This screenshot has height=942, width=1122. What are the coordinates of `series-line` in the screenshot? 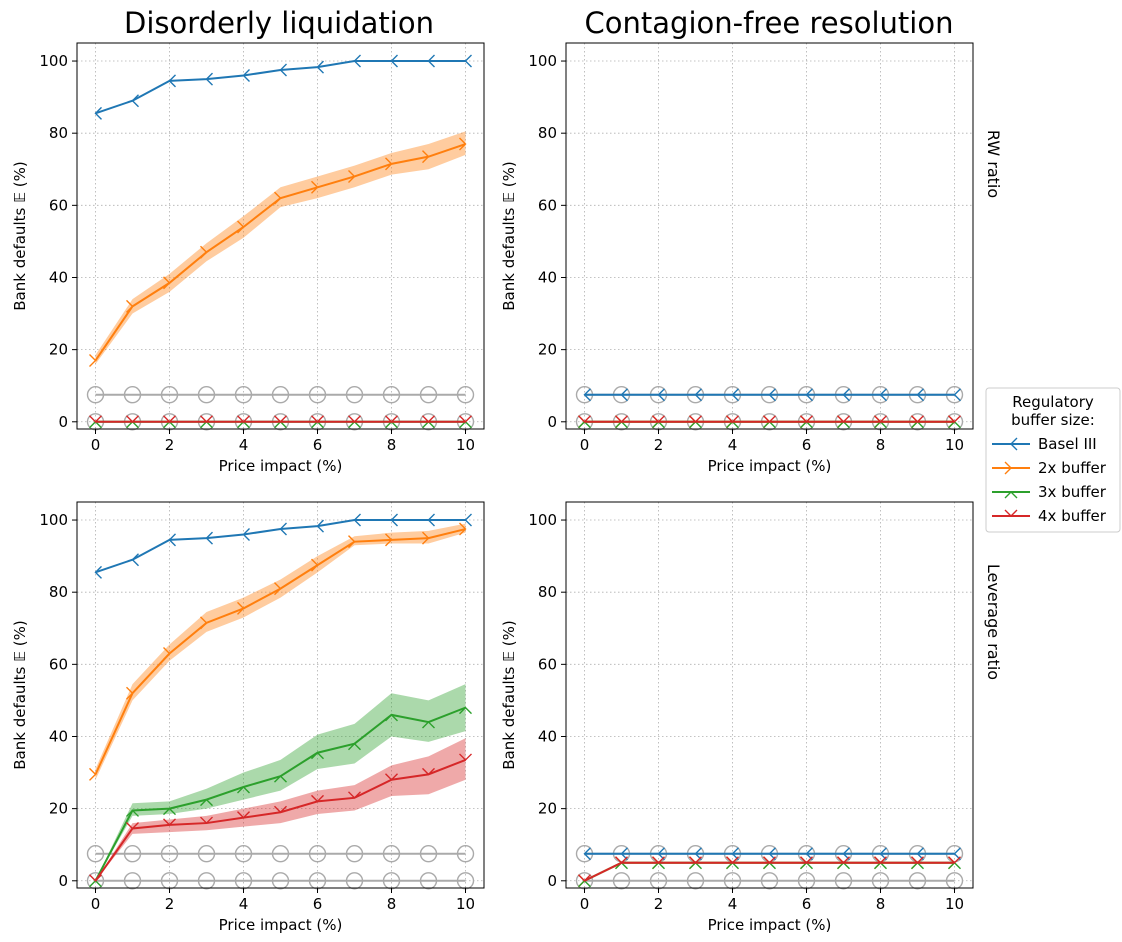 It's located at (280, 87).